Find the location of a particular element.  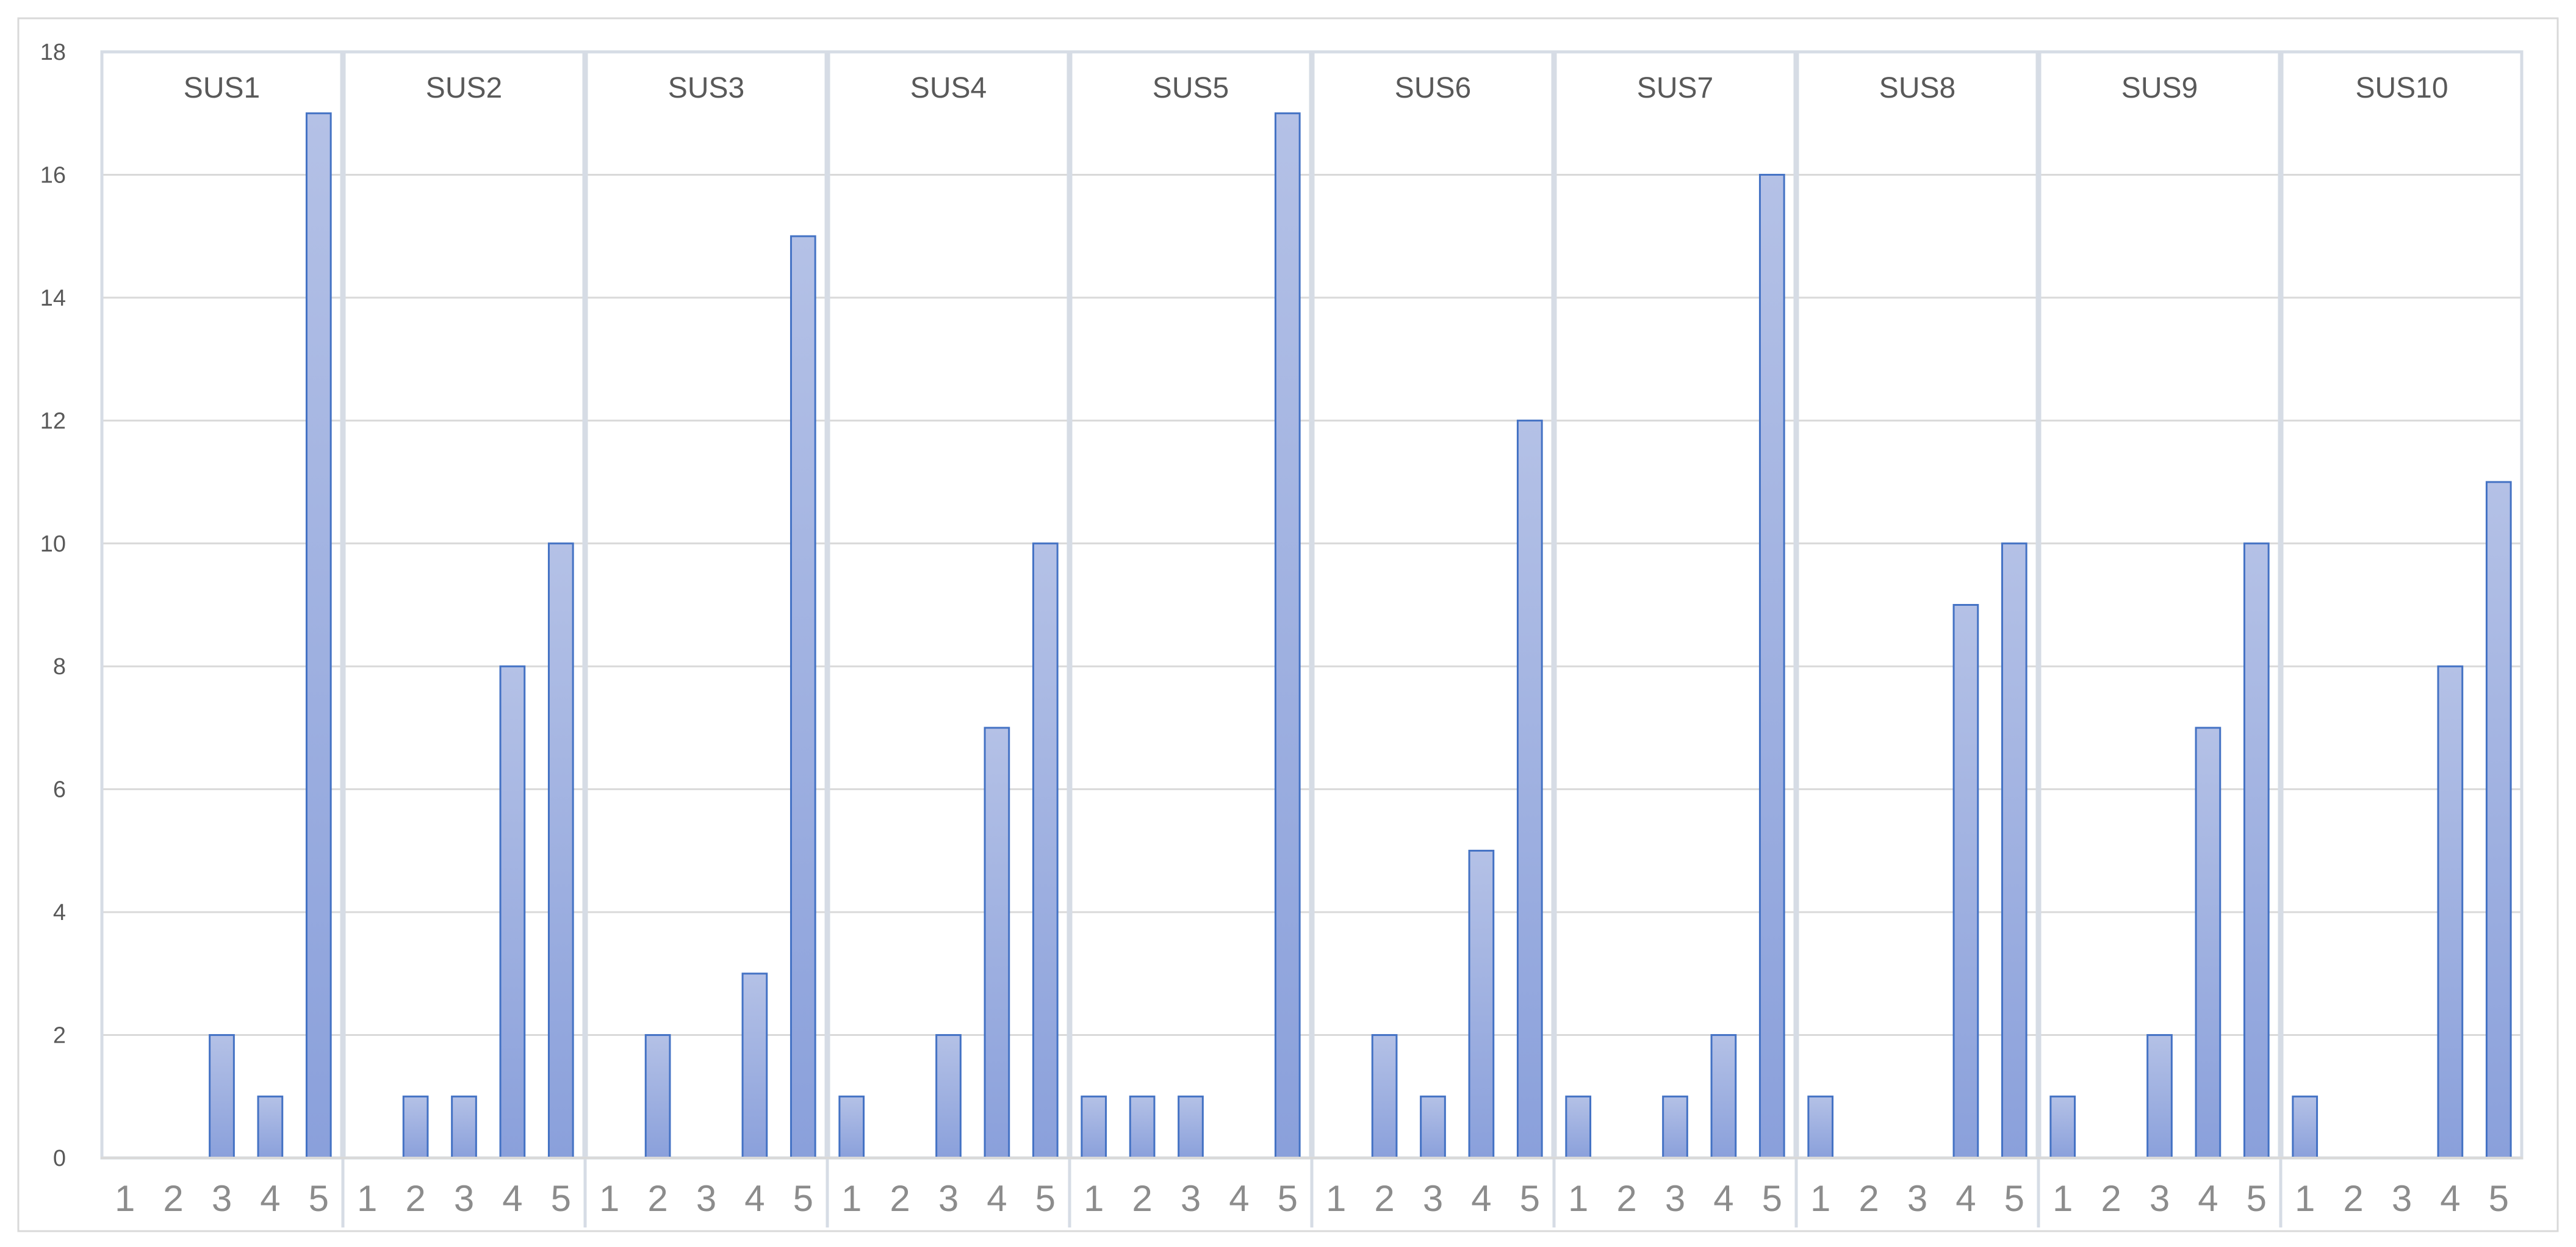

y-tick-label: 10 is located at coordinates (53, 544).